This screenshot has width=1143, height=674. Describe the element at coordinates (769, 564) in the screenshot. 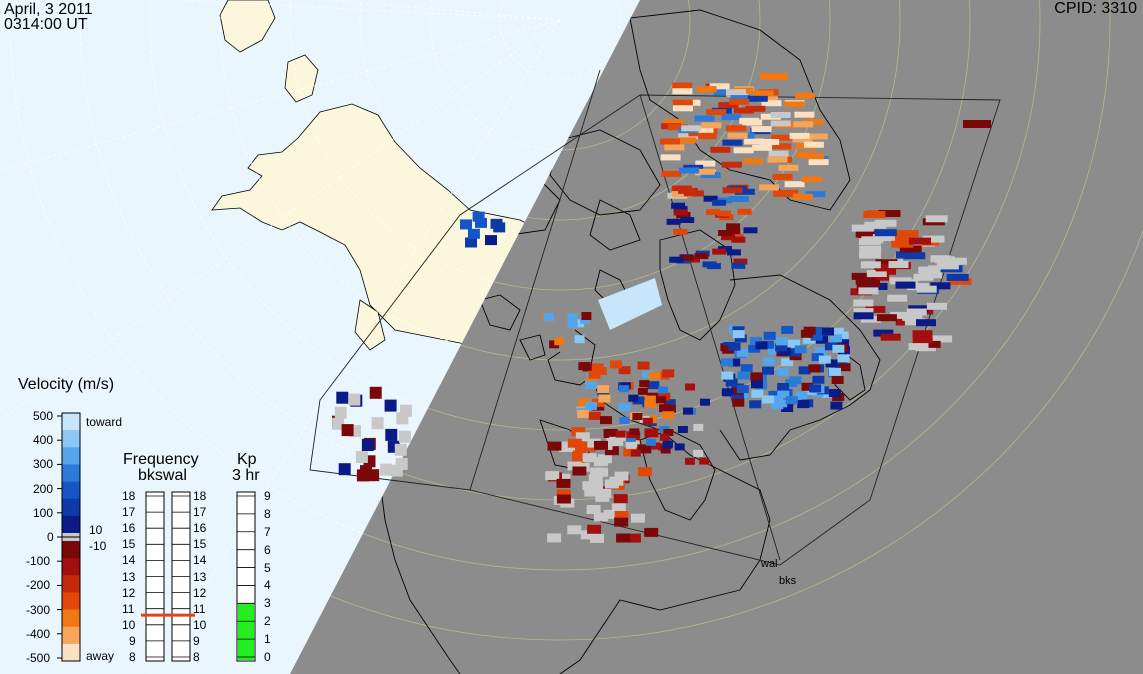

I see `radar-label-wal: wal` at that location.